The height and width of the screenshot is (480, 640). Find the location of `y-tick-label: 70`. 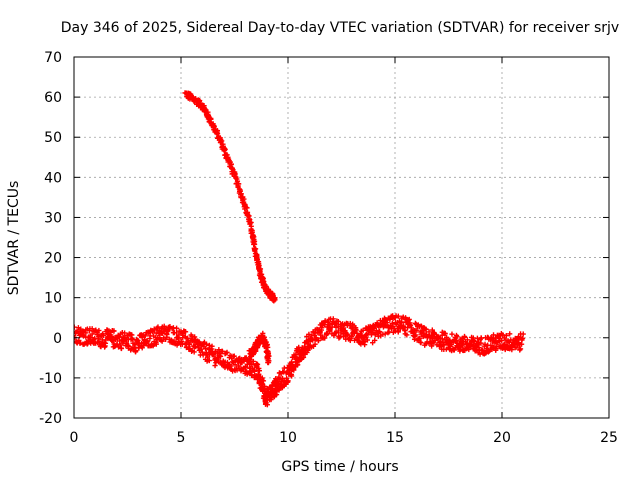

y-tick-label: 70 is located at coordinates (53, 58).